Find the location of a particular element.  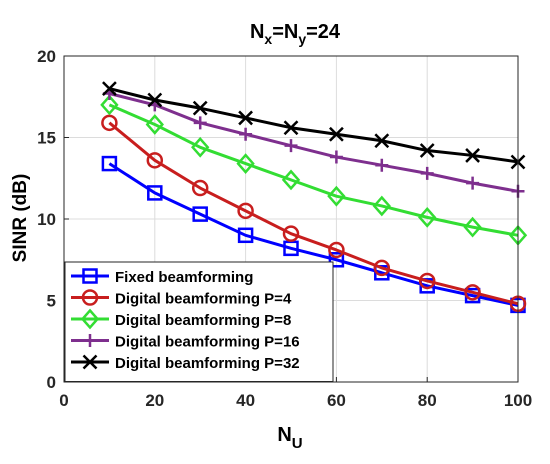

legend-box is located at coordinates (199, 321).